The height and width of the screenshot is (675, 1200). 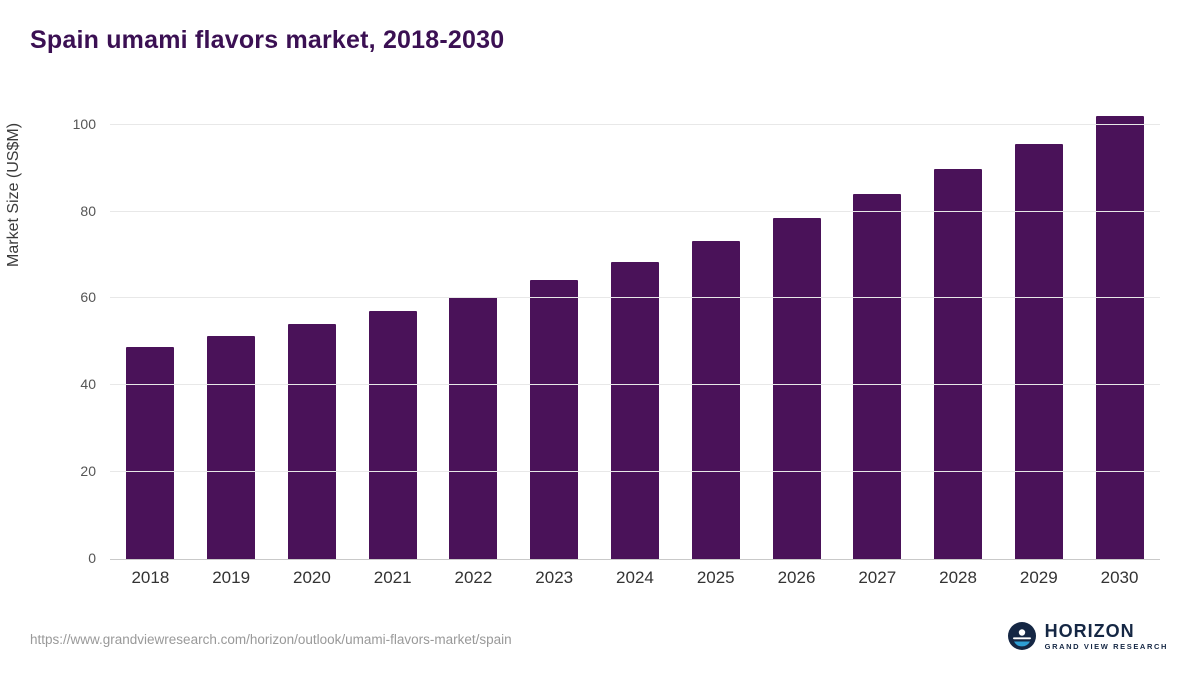 What do you see at coordinates (150, 577) in the screenshot?
I see `x-tick-label-2018: 2018` at bounding box center [150, 577].